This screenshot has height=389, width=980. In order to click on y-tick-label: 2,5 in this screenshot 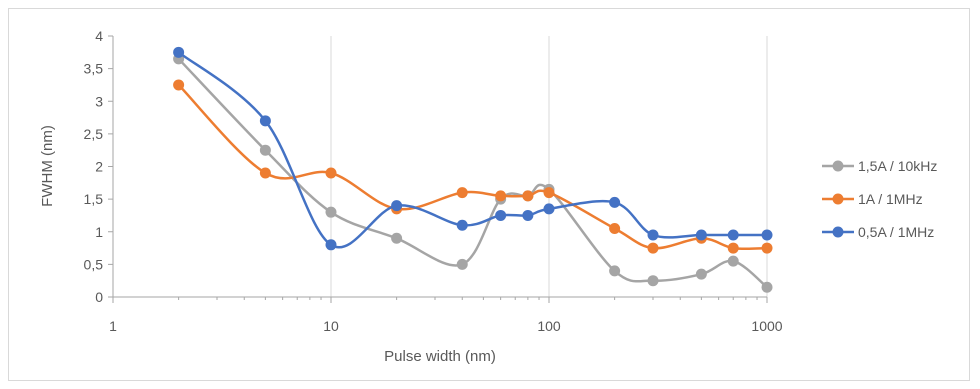, I will do `click(94, 134)`.